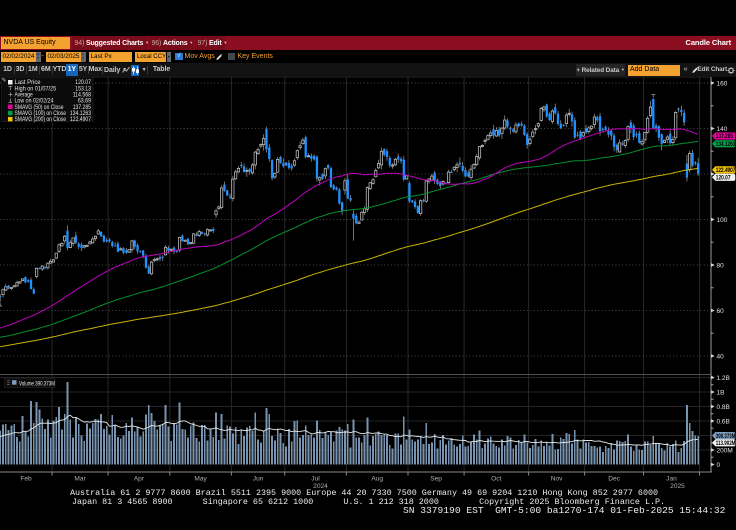  What do you see at coordinates (200, 479) in the screenshot?
I see `svg-text: May` at bounding box center [200, 479].